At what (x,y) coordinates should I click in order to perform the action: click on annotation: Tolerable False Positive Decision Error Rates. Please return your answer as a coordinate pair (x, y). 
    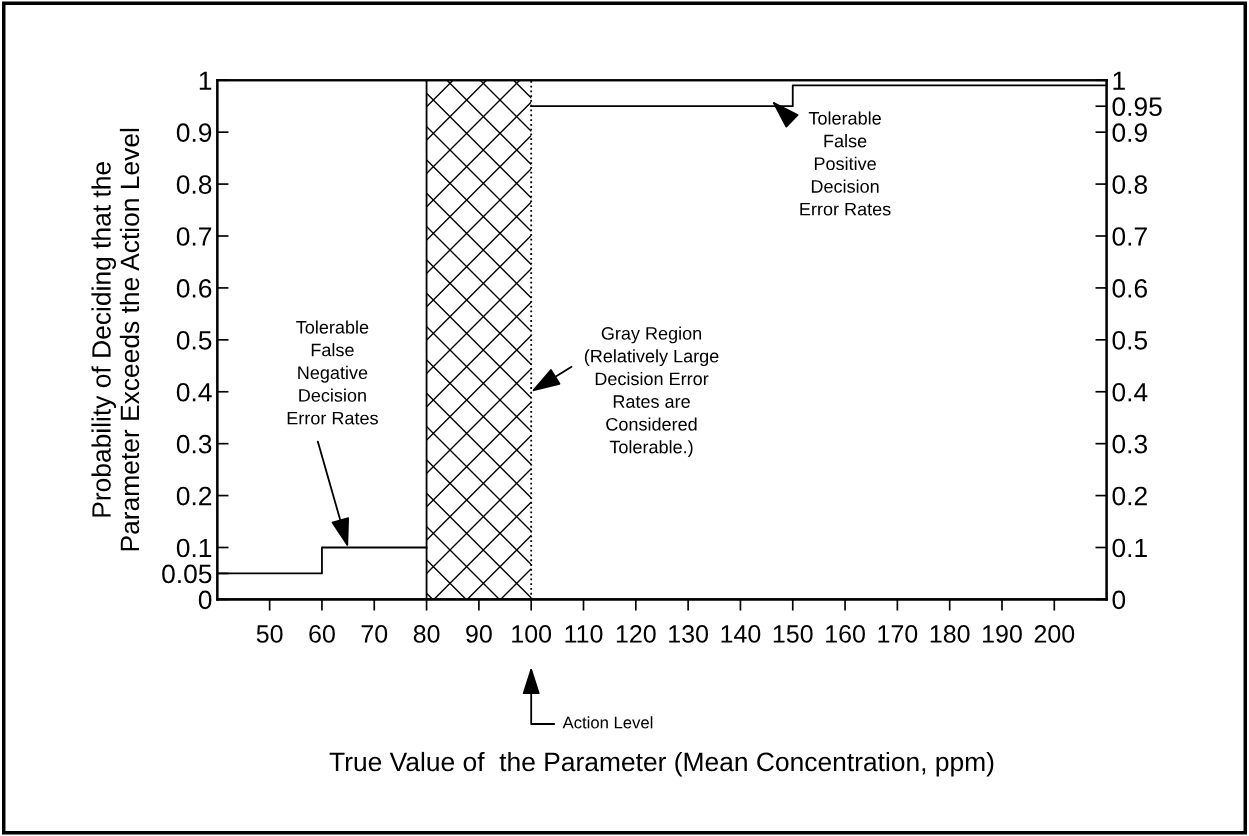
    Looking at the image, I should click on (845, 163).